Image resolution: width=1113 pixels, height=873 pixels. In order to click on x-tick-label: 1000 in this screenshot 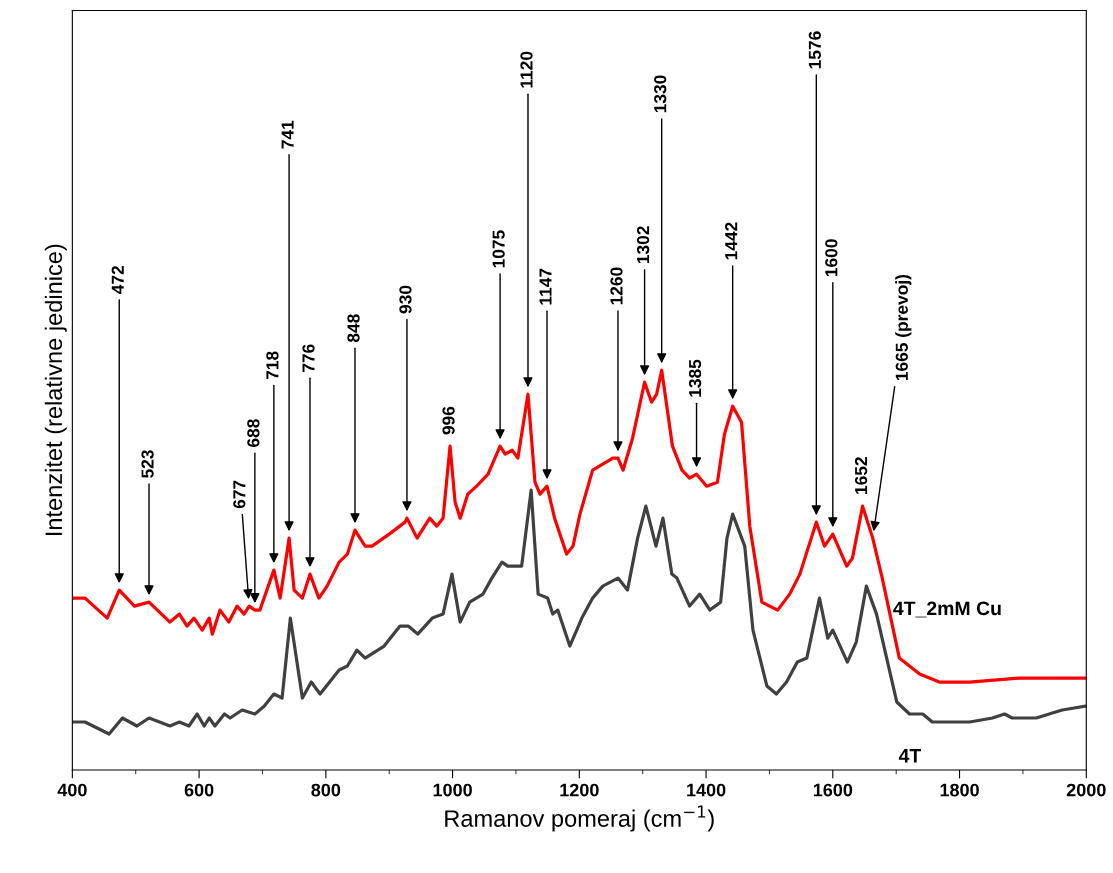, I will do `click(452, 790)`.